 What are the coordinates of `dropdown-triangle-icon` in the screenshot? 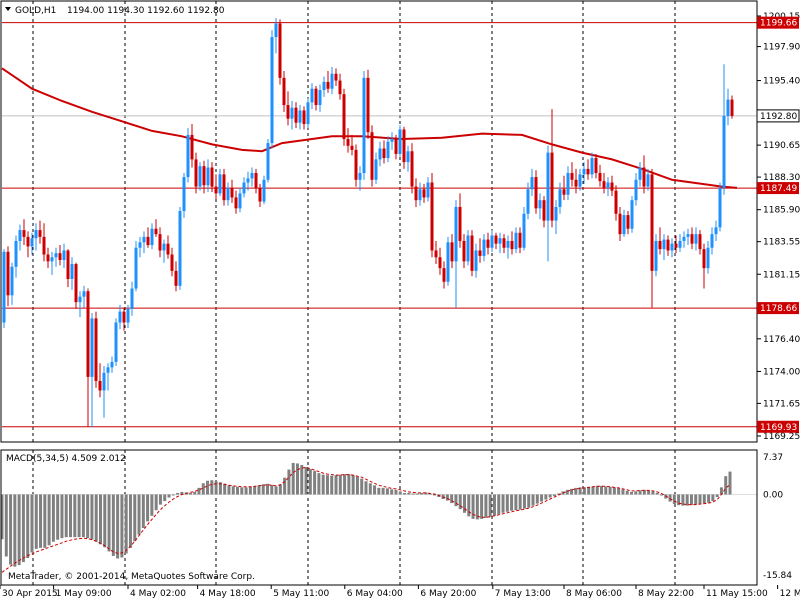 It's located at (8, 9).